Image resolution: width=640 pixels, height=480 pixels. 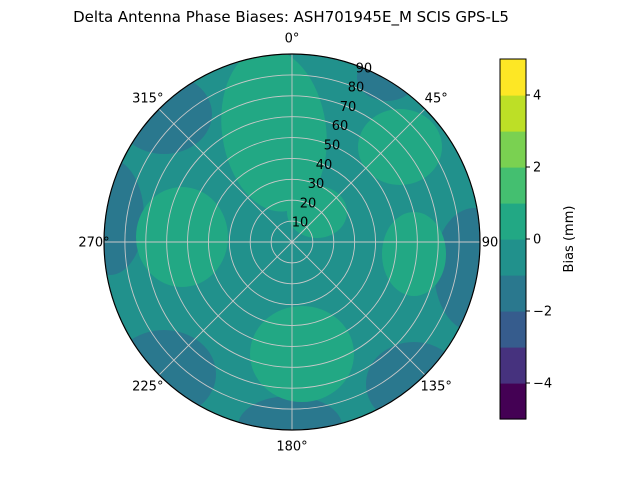 What do you see at coordinates (490, 243) in the screenshot?
I see `angular-tick-label: 90` at bounding box center [490, 243].